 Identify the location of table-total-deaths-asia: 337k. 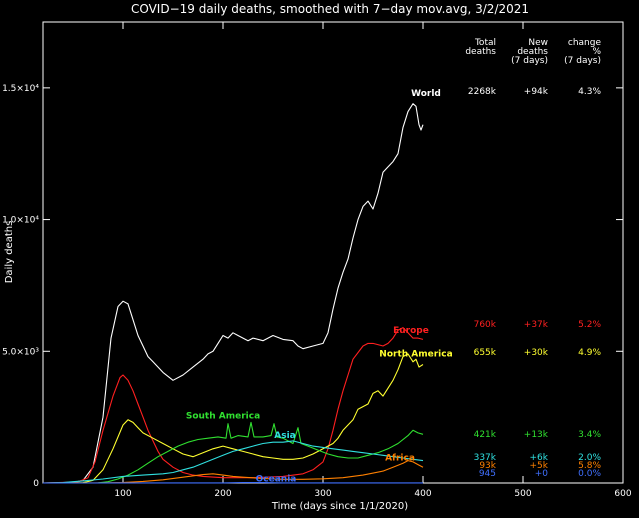
(485, 458).